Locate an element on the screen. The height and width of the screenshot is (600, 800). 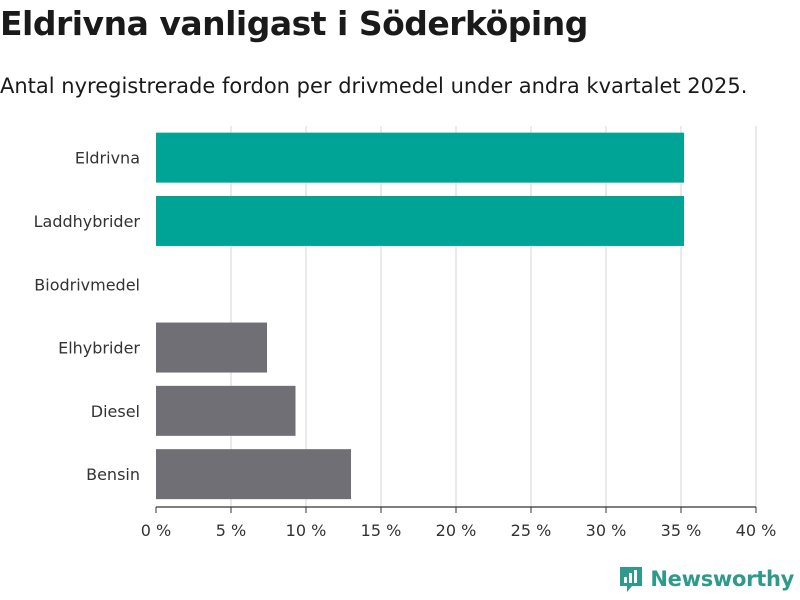
newsworthy-logo: Newsworthy is located at coordinates (706, 579).